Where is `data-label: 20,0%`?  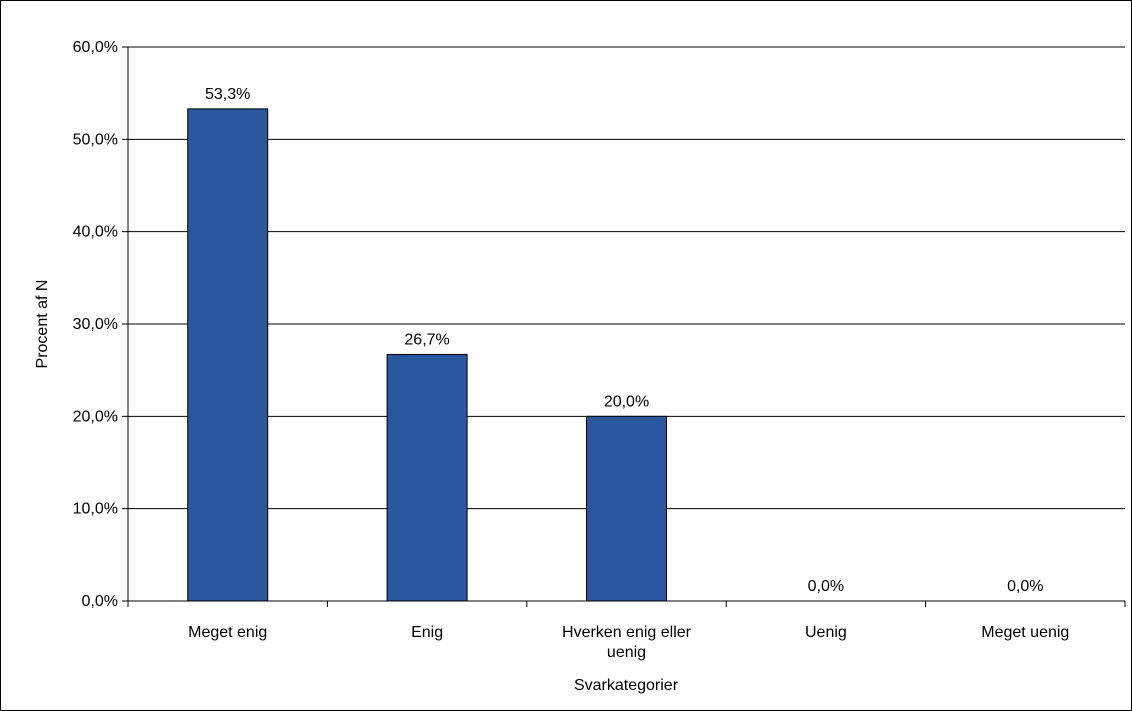 data-label: 20,0% is located at coordinates (626, 401).